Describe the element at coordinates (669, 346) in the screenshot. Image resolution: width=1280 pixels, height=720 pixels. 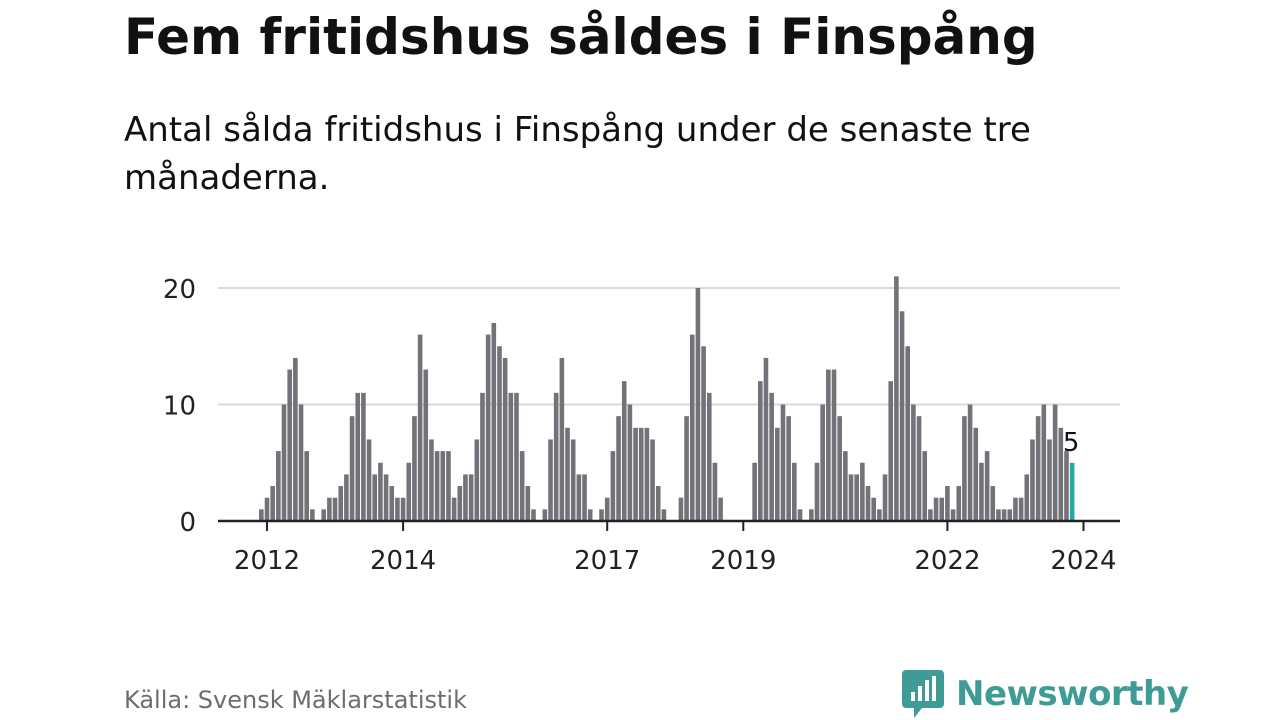
I see `gridlines` at that location.